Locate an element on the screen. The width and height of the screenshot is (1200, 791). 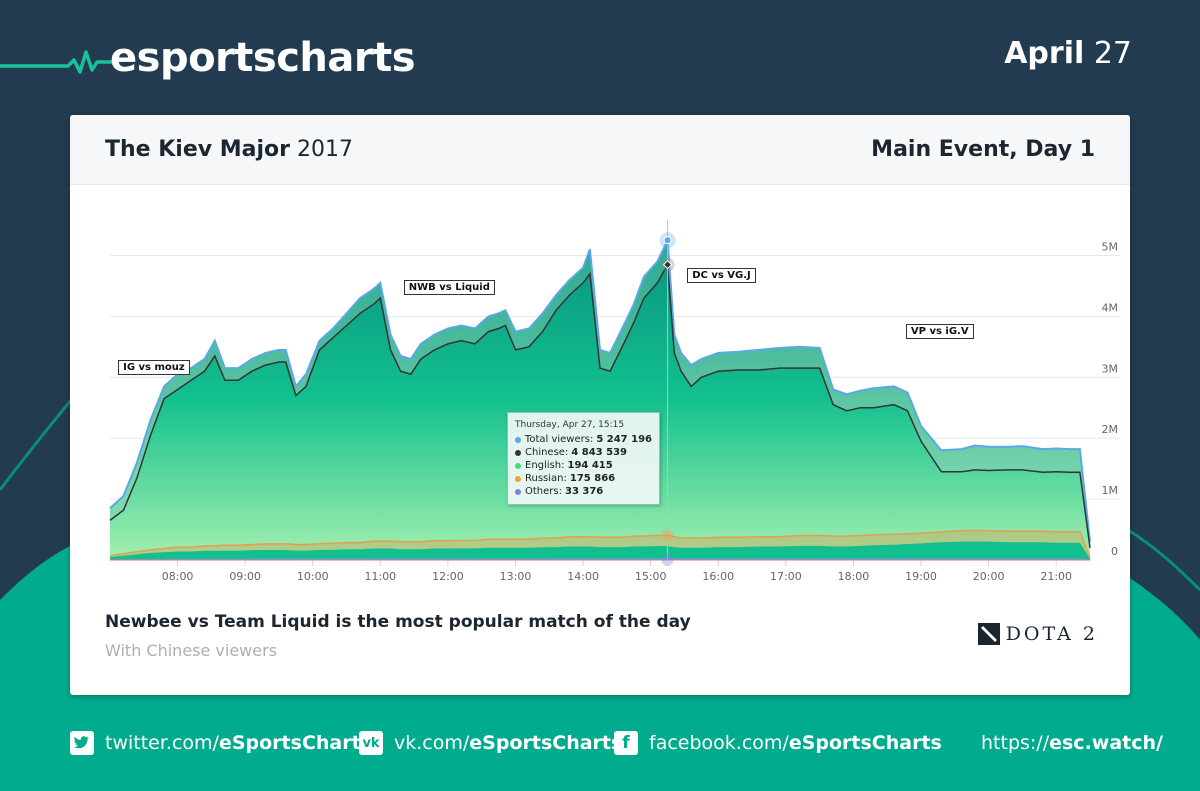
event-name: The Kiev Major is located at coordinates (198, 149).